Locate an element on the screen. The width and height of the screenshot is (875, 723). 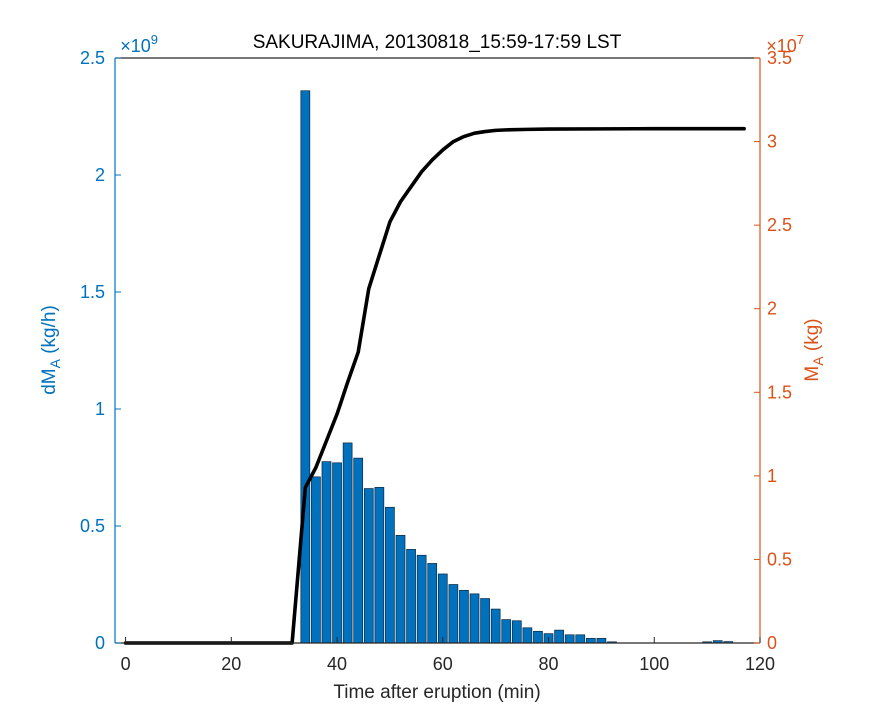
y-right-tick-label: 2.5 is located at coordinates (779, 225).